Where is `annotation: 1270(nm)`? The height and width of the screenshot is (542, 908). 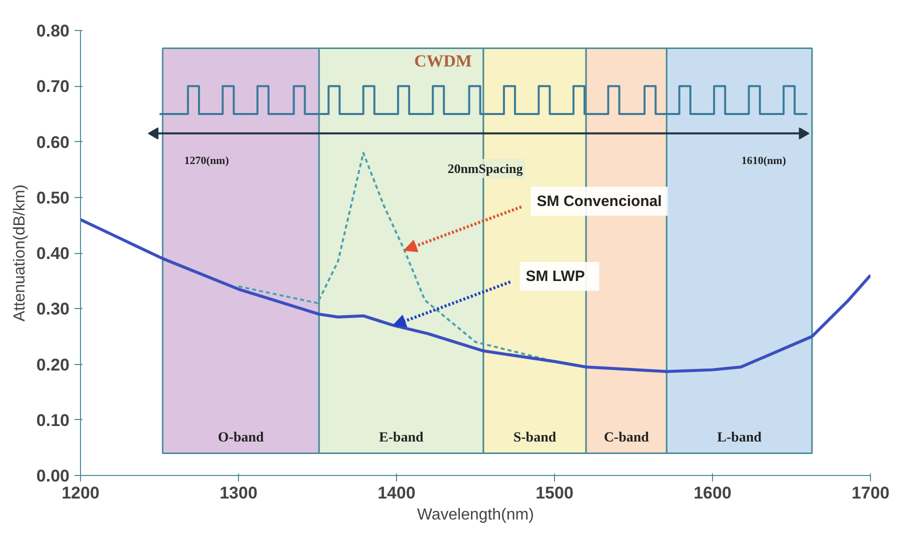 annotation: 1270(nm) is located at coordinates (207, 161).